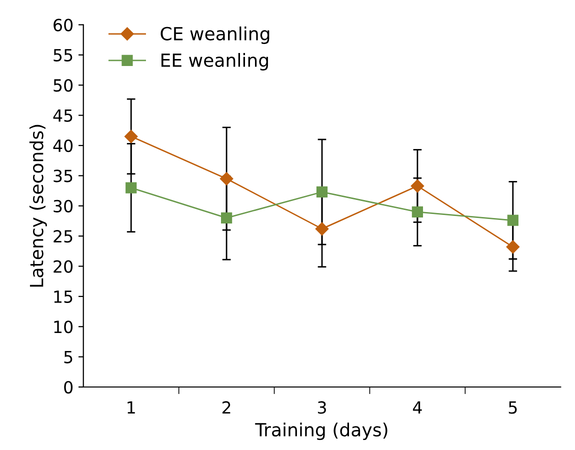 The width and height of the screenshot is (575, 450). Describe the element at coordinates (63, 85) in the screenshot. I see `y-tick-label: 50` at that location.